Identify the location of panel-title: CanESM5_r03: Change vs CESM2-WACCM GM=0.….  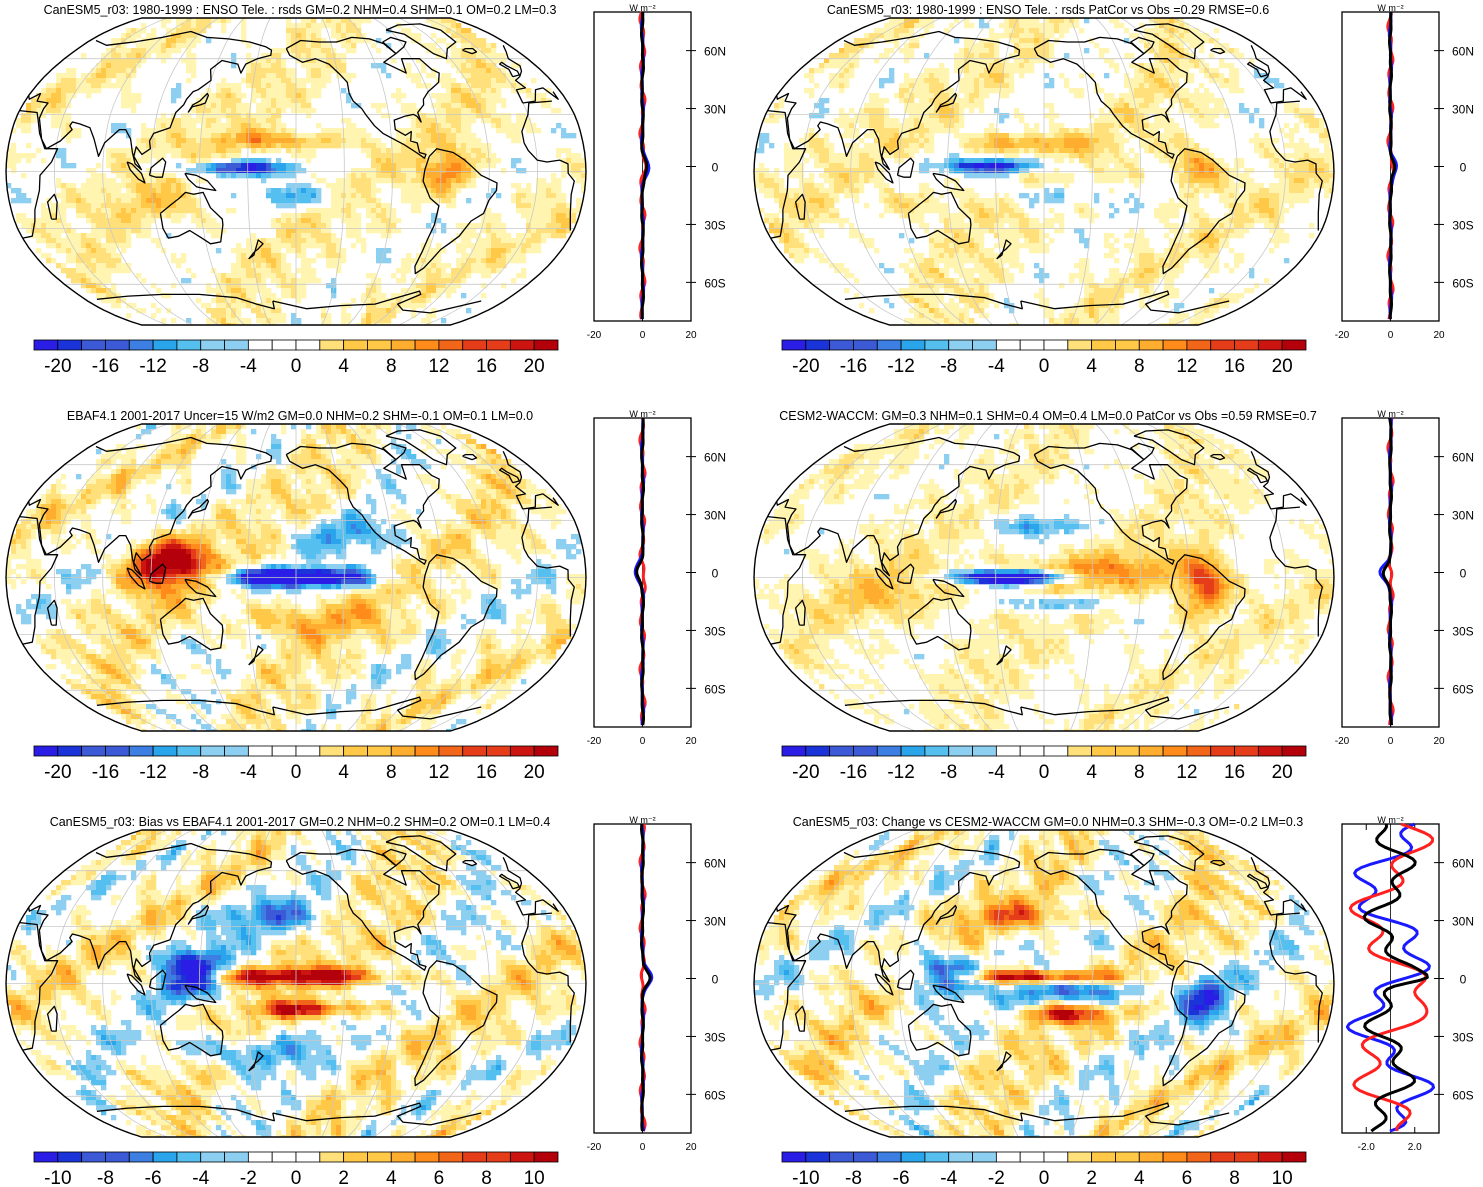
(1048, 822).